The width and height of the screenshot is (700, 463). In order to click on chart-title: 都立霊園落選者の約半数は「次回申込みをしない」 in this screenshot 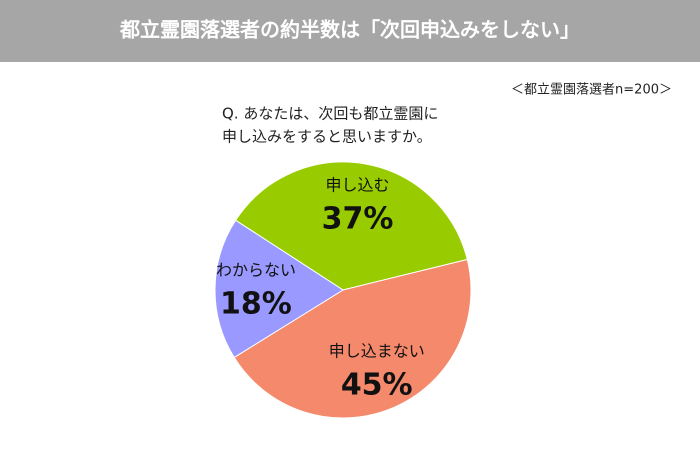, I will do `click(349, 30)`.